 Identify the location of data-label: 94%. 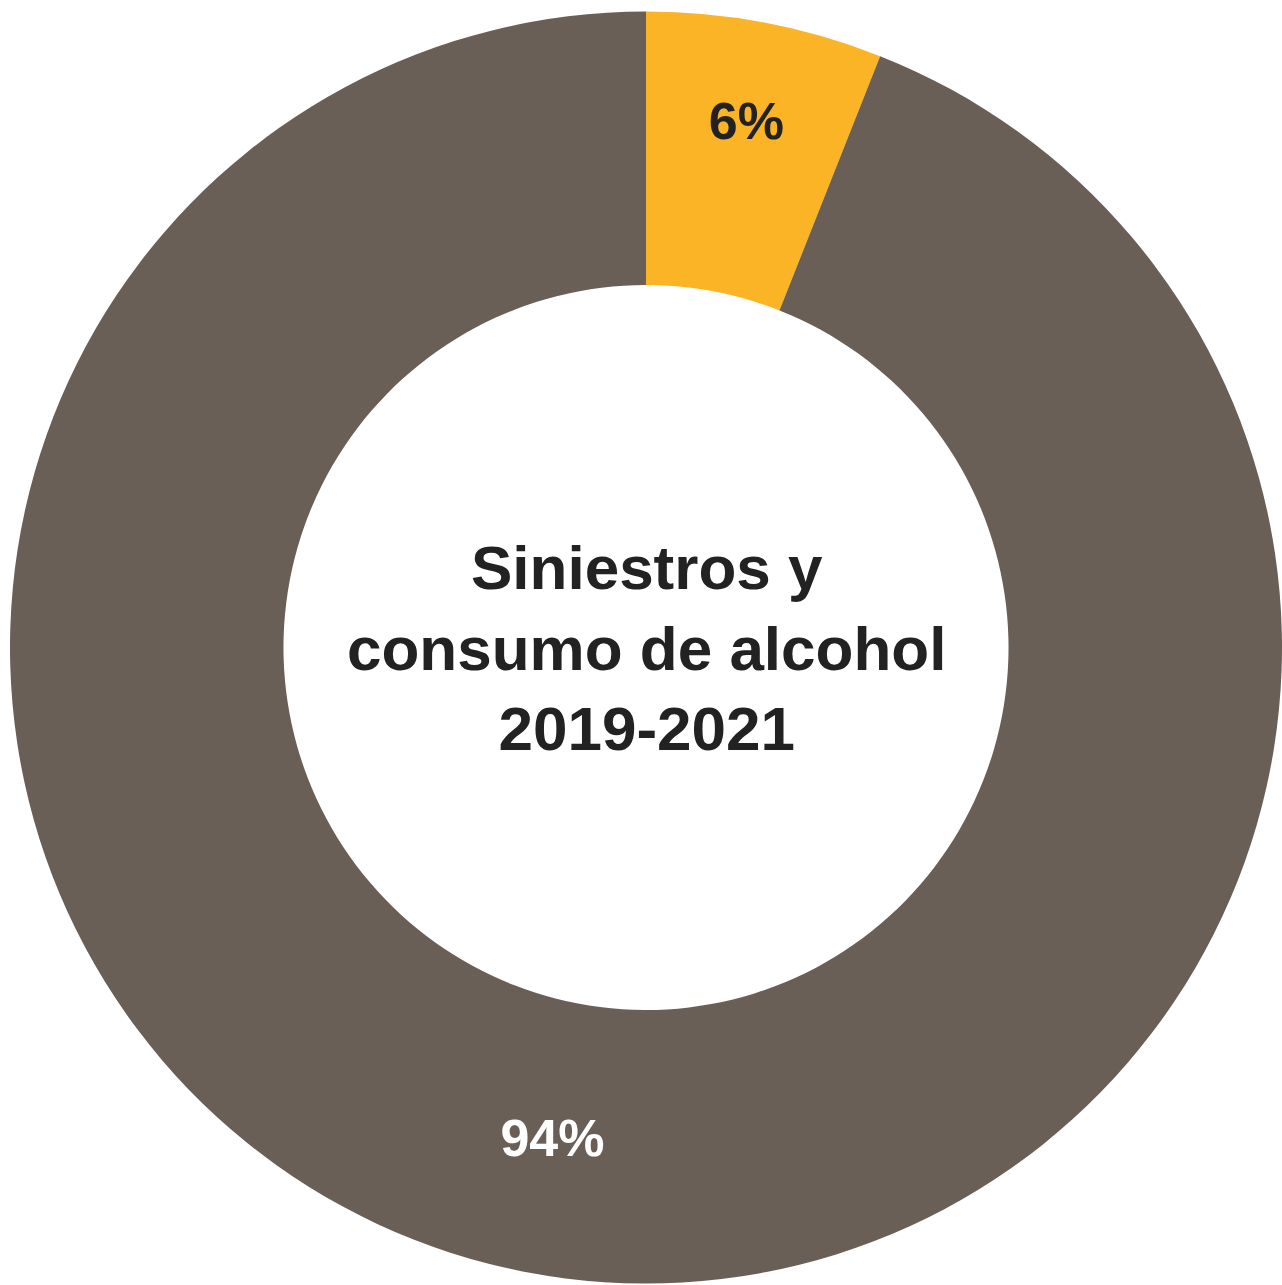
(552, 1137).